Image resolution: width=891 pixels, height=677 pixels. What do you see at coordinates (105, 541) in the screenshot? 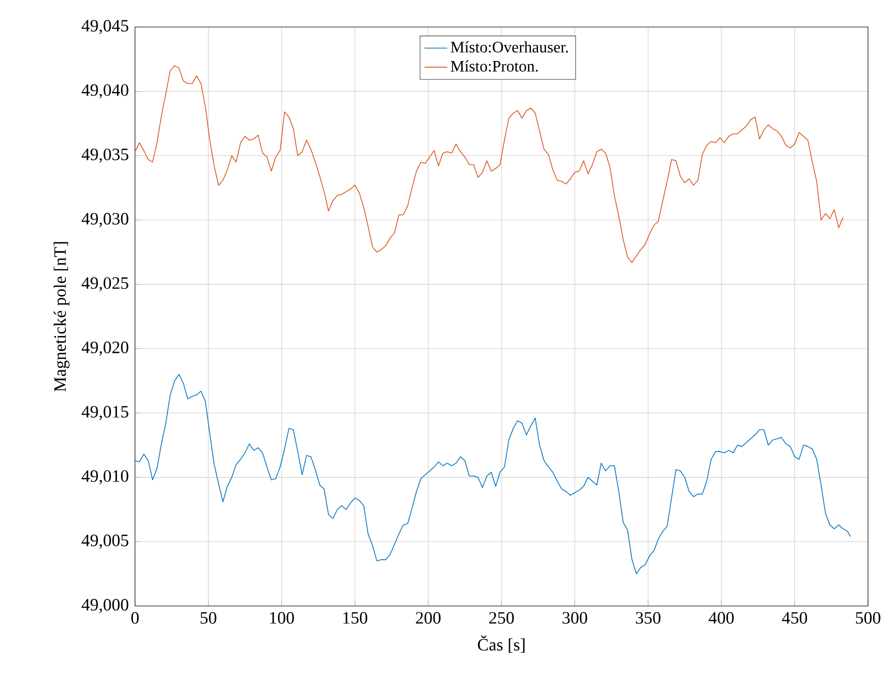
I see `y-tick-label: 49,005` at bounding box center [105, 541].